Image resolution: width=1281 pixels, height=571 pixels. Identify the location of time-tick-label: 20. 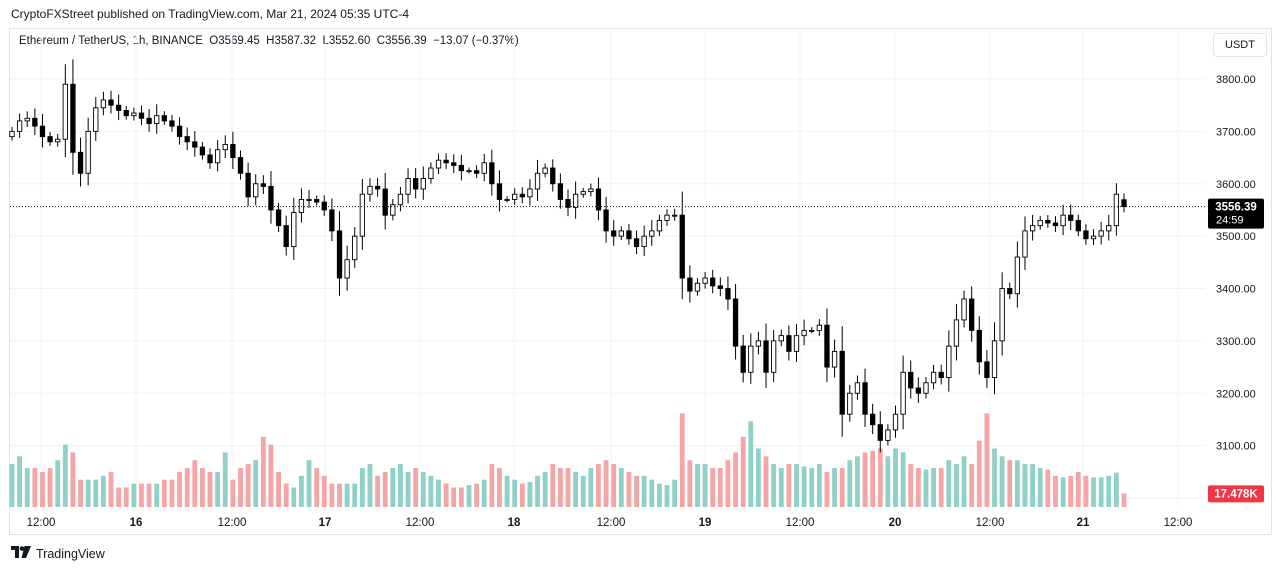
(895, 523).